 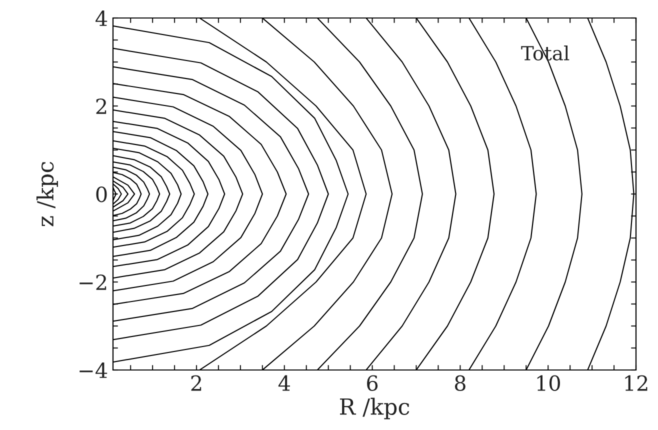 I want to click on y-tick-label: 4, so click(x=102, y=18).